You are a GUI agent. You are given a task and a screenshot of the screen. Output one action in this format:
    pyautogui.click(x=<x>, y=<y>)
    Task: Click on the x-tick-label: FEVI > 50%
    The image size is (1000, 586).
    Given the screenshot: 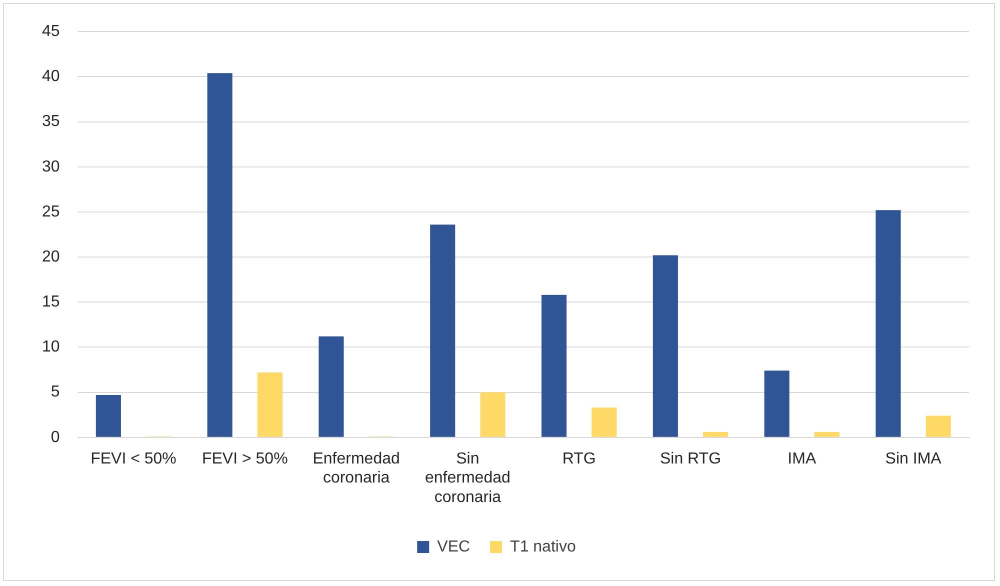 What is the action you would take?
    pyautogui.click(x=245, y=459)
    